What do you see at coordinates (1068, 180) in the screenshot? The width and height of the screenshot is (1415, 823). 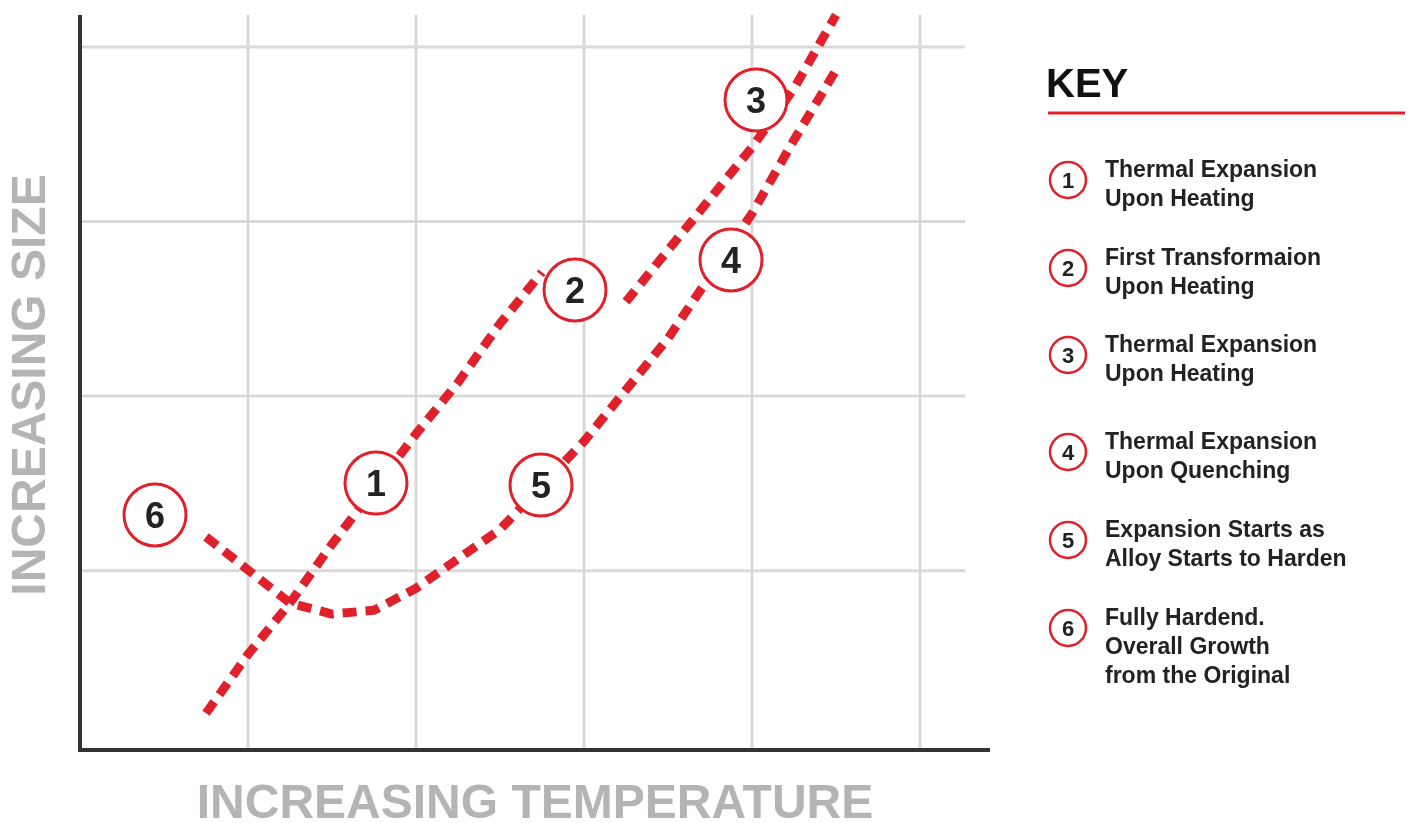 I see `text: 1` at bounding box center [1068, 180].